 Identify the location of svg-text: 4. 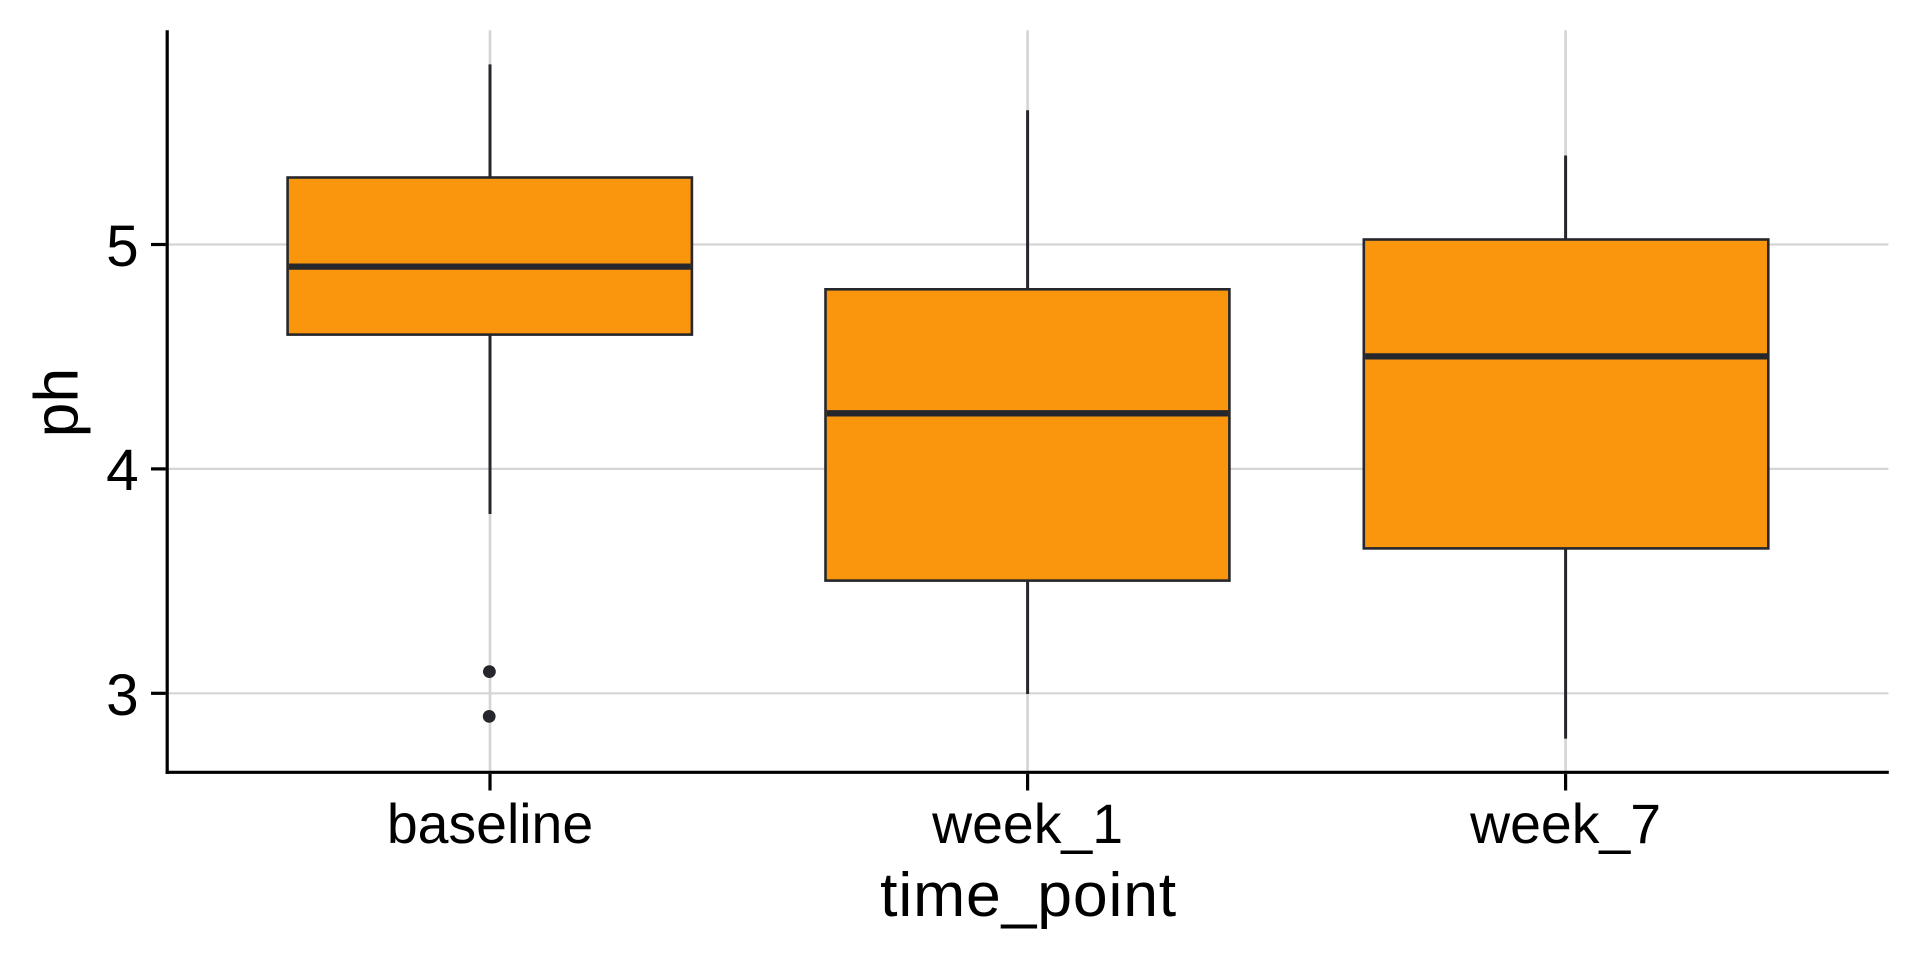
(122, 470).